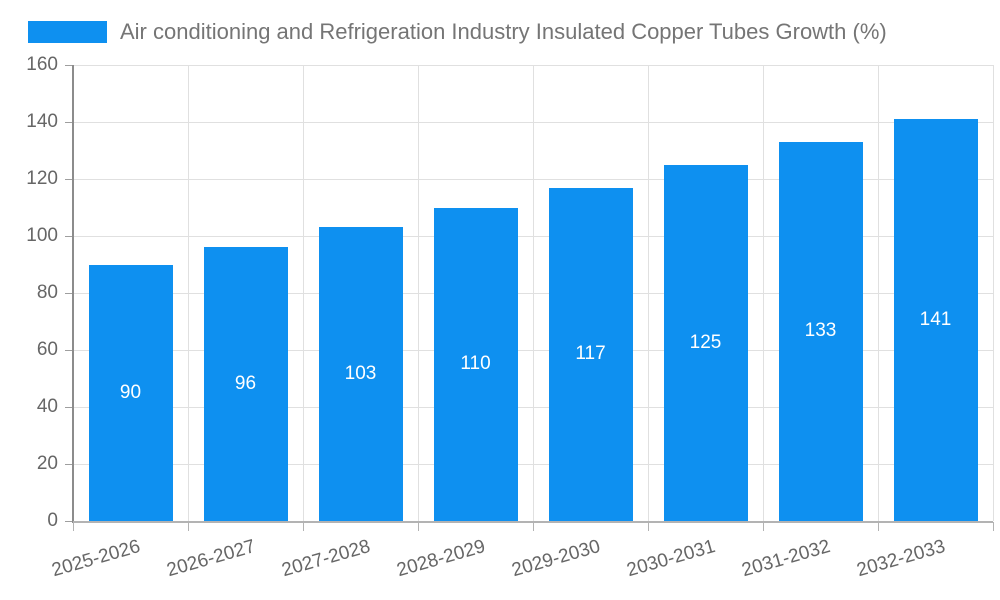  What do you see at coordinates (42, 235) in the screenshot?
I see `y-tick-label: 100` at bounding box center [42, 235].